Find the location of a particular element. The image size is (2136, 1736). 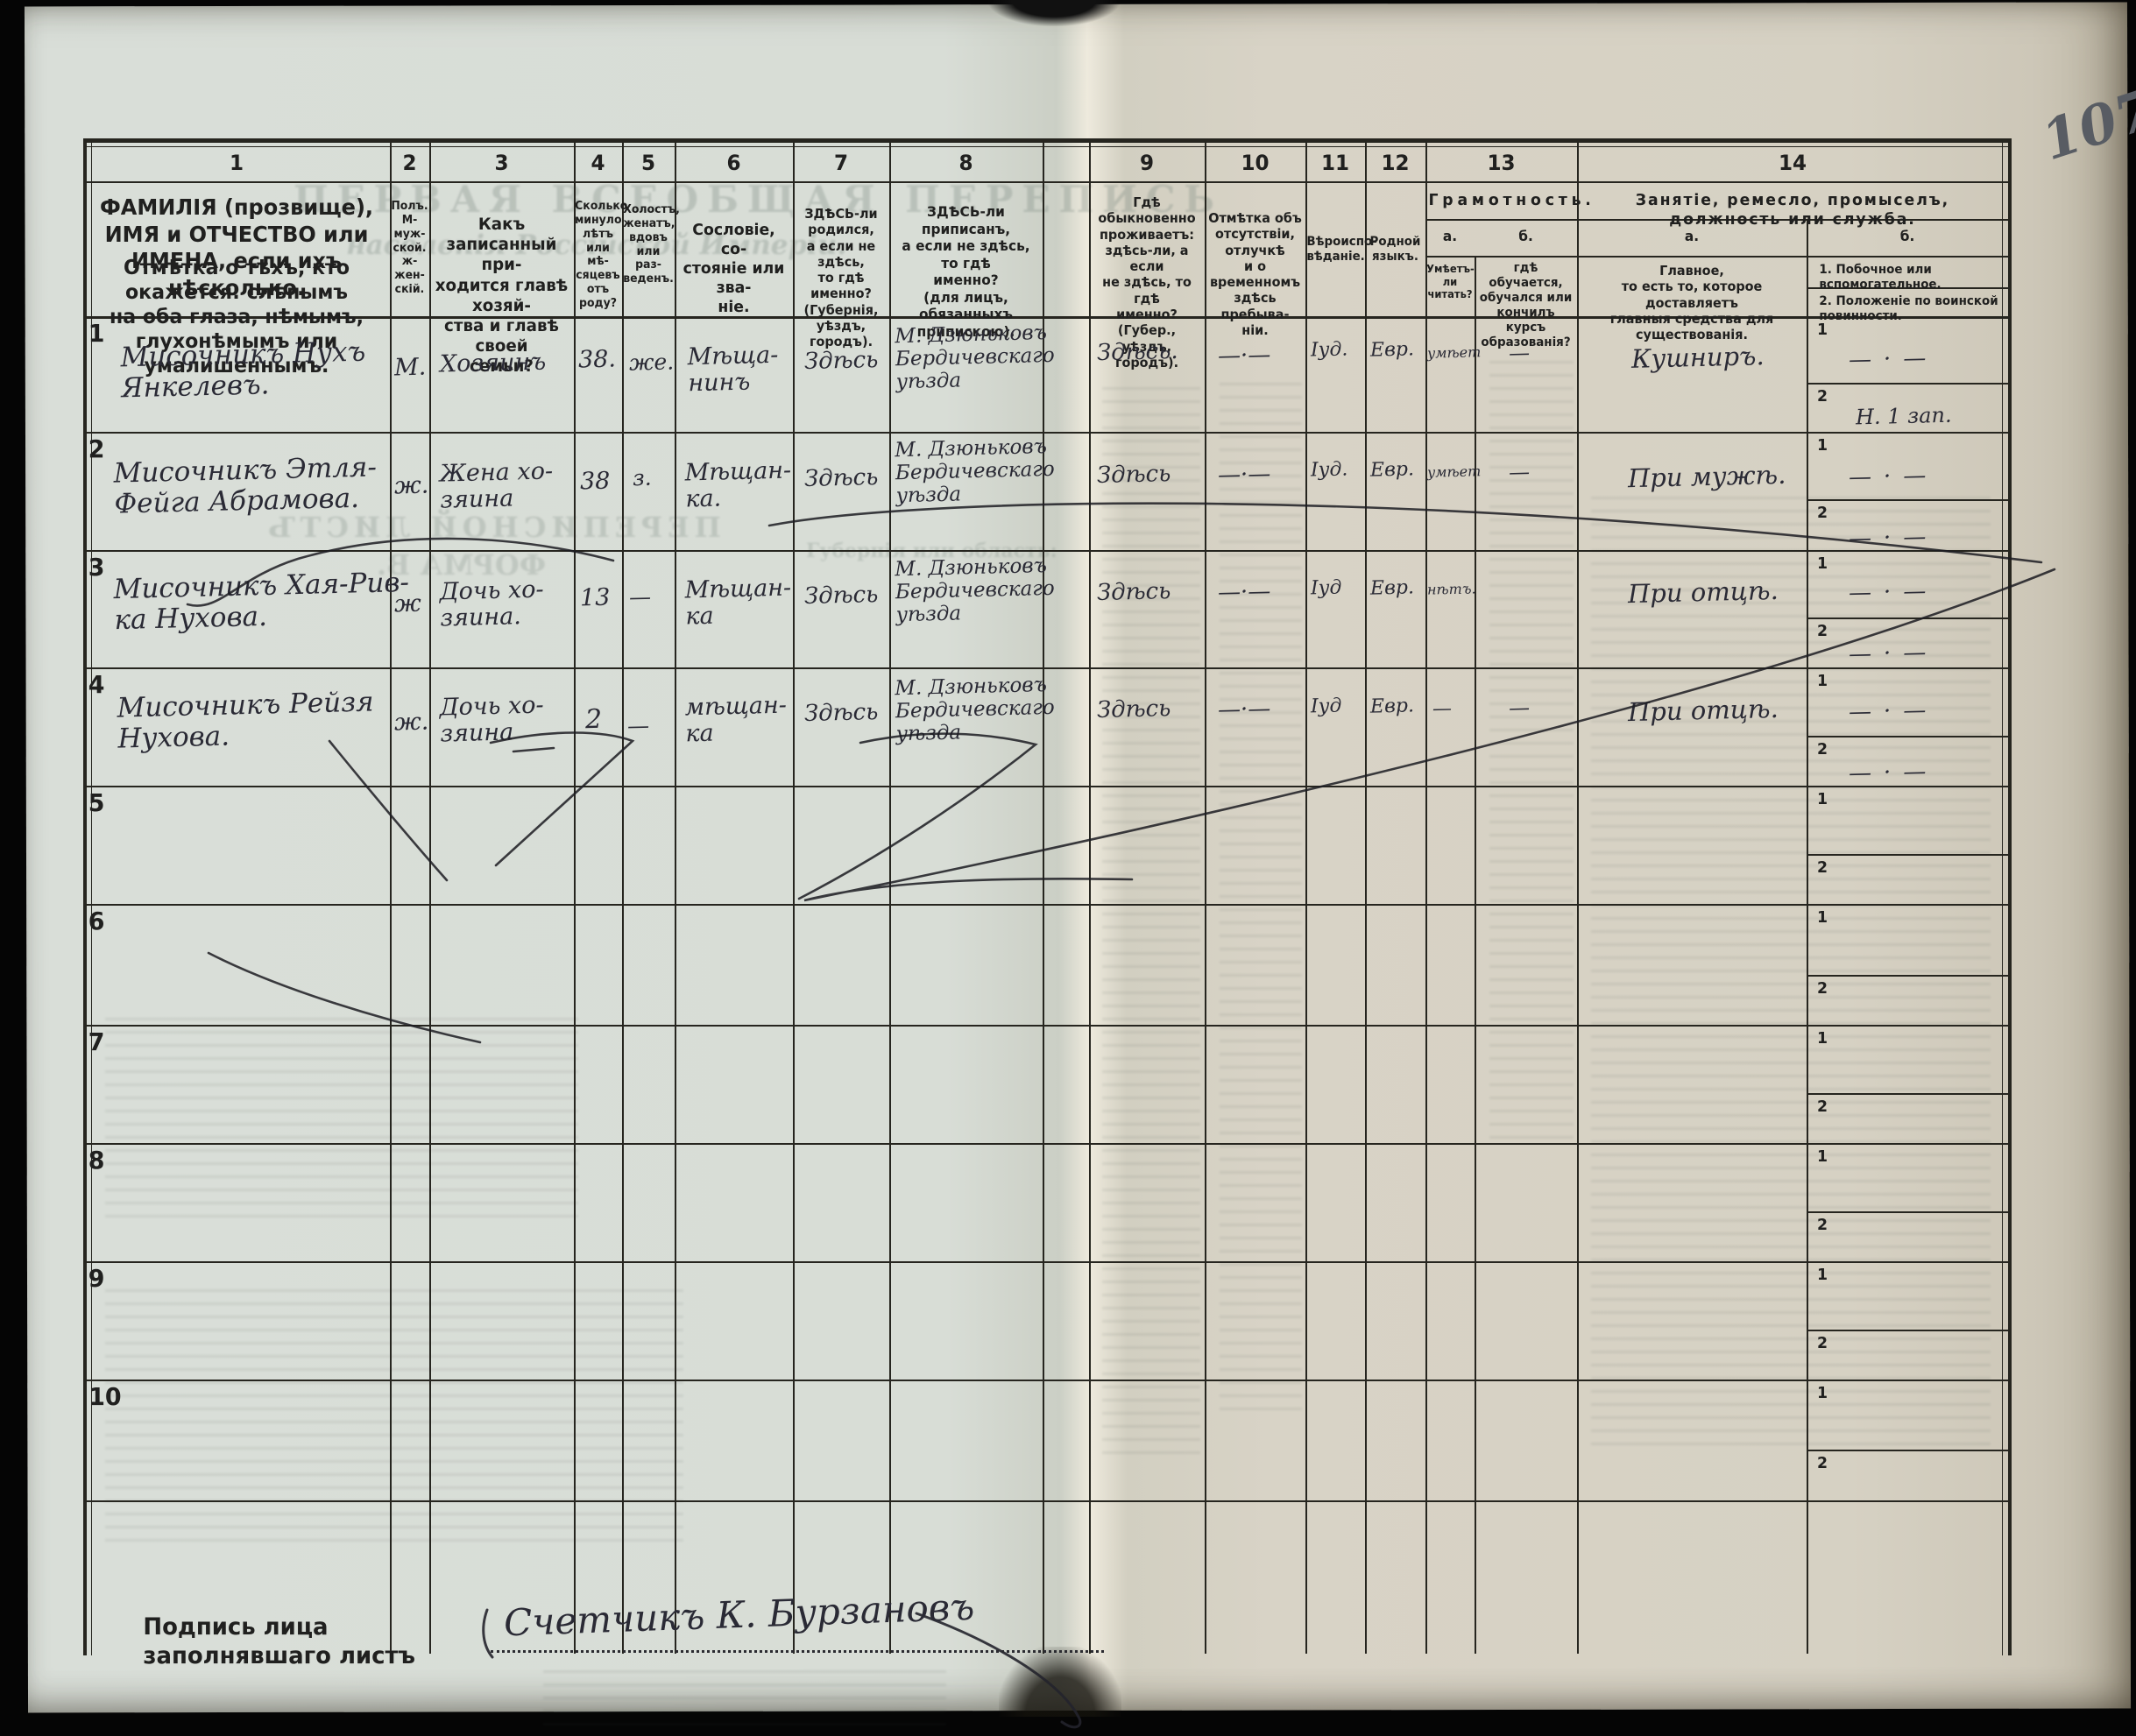

cell-r4-sex: ж. is located at coordinates (411, 722).